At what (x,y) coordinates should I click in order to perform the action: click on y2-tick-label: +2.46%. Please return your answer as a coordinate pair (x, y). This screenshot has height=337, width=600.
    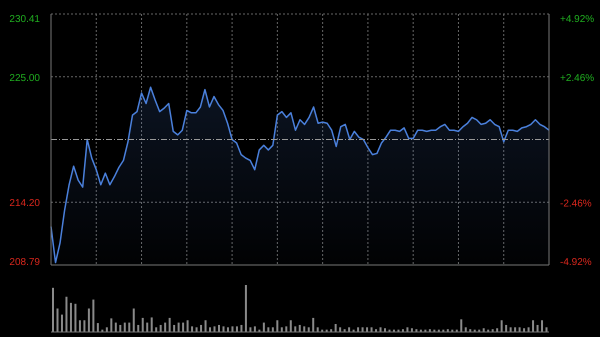
    Looking at the image, I should click on (577, 78).